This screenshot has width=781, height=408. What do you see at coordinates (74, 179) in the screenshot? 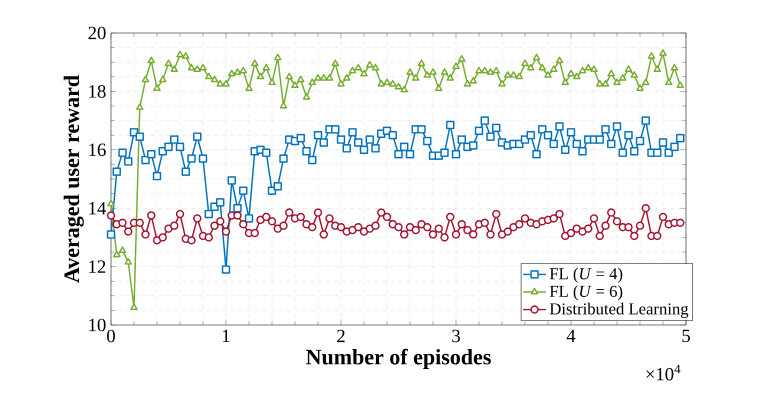
I see `y-axis-title: Averaged user reward` at bounding box center [74, 179].